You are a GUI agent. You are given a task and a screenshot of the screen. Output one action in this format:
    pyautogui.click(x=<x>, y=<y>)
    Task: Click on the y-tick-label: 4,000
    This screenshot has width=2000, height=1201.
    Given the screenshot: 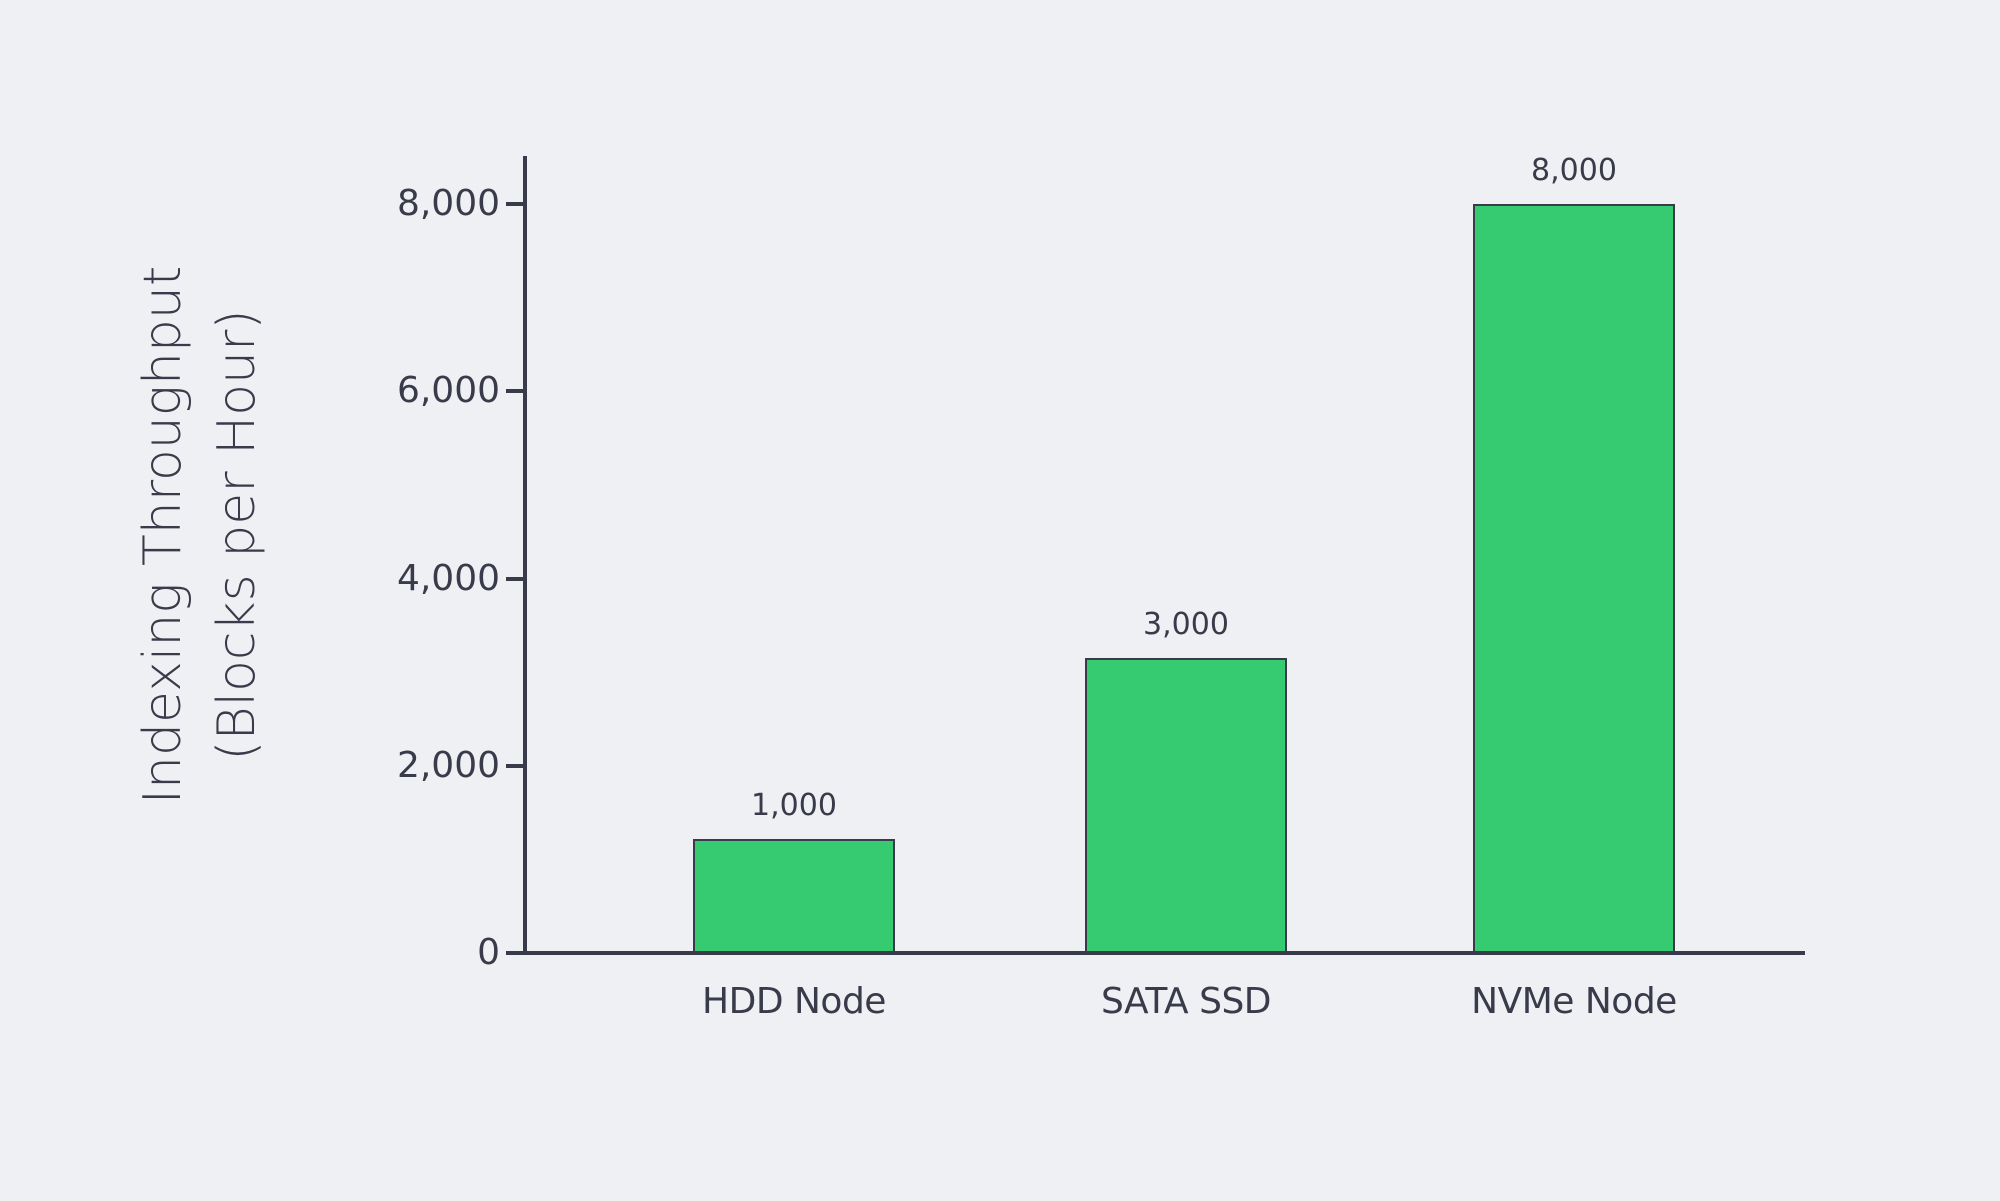 What is the action you would take?
    pyautogui.click(x=448, y=578)
    